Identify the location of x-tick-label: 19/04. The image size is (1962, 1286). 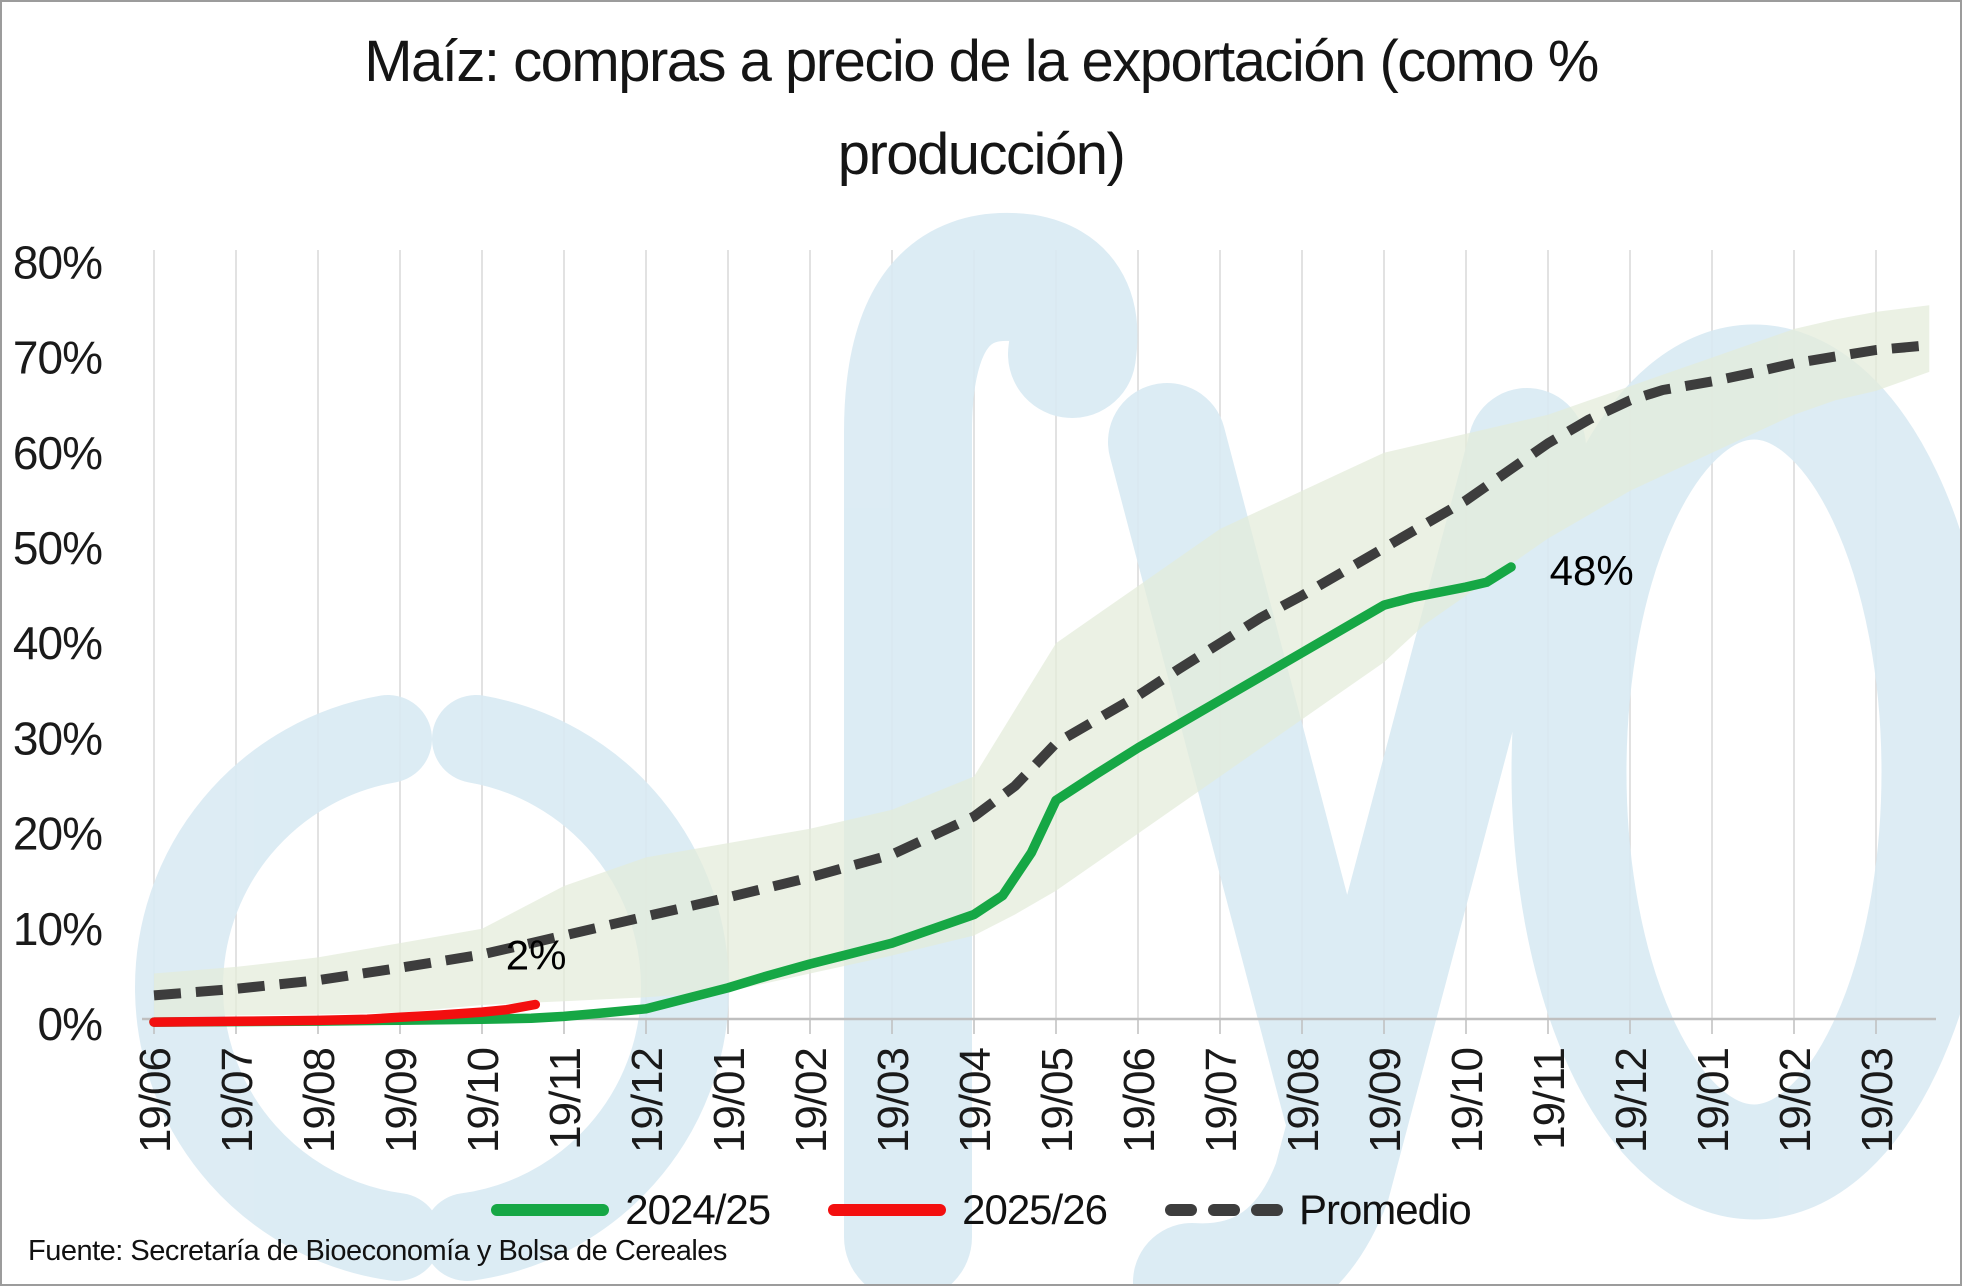
(975, 1100).